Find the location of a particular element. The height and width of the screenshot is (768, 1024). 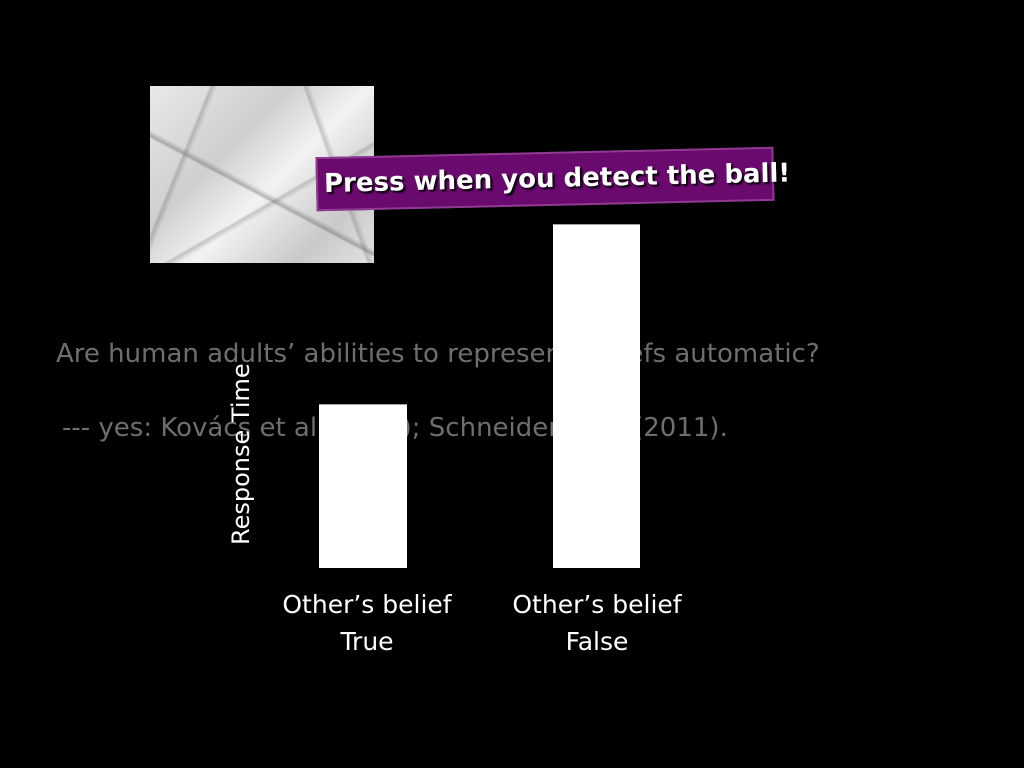

x-label-false-line1: Other’s belief is located at coordinates (597, 604).